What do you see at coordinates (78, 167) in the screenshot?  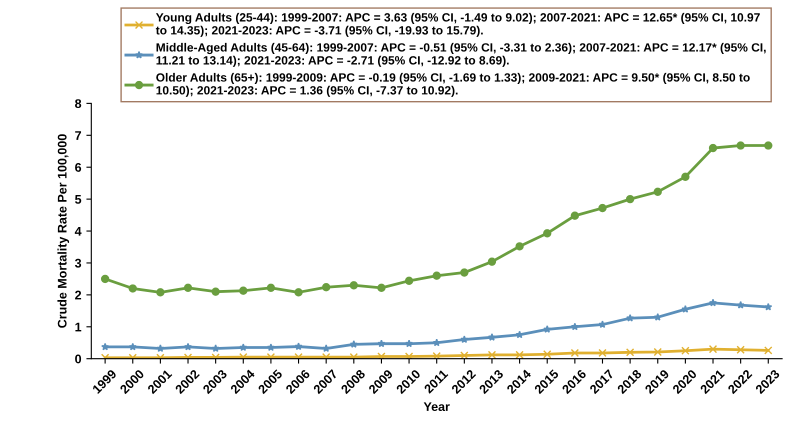 I see `y-tick-label: 6` at bounding box center [78, 167].